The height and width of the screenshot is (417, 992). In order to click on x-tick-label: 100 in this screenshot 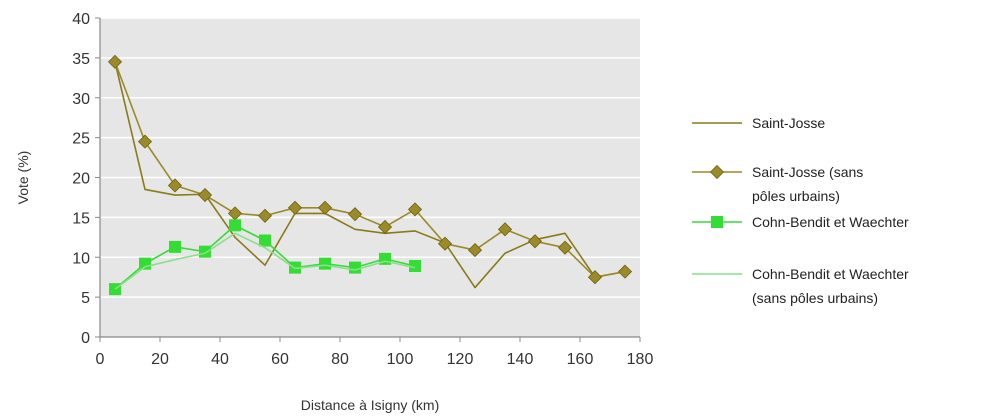, I will do `click(400, 359)`.